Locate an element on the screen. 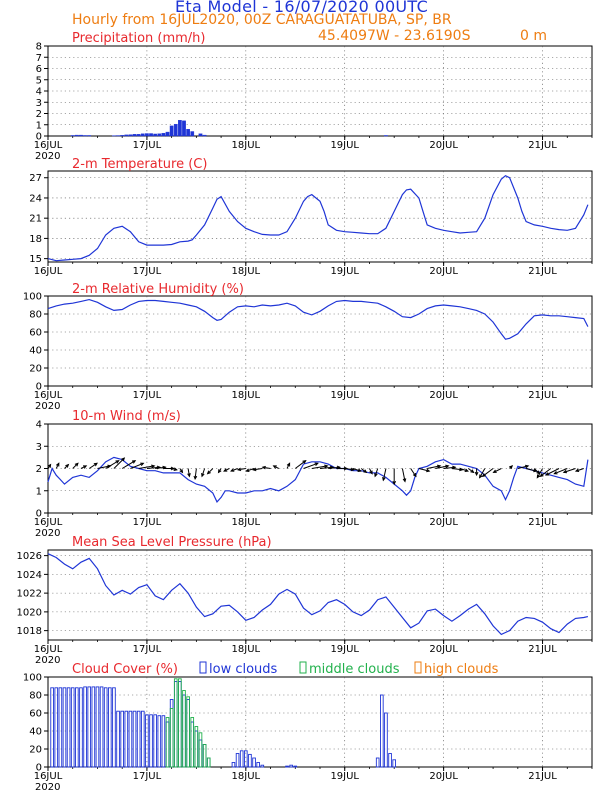  x-tick-label: 19JUL is located at coordinates (344, 649).